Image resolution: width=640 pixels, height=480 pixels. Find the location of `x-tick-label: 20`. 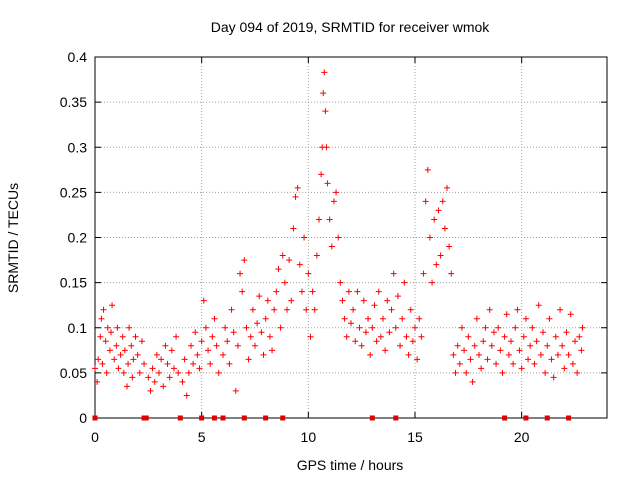

x-tick-label: 20 is located at coordinates (522, 437).